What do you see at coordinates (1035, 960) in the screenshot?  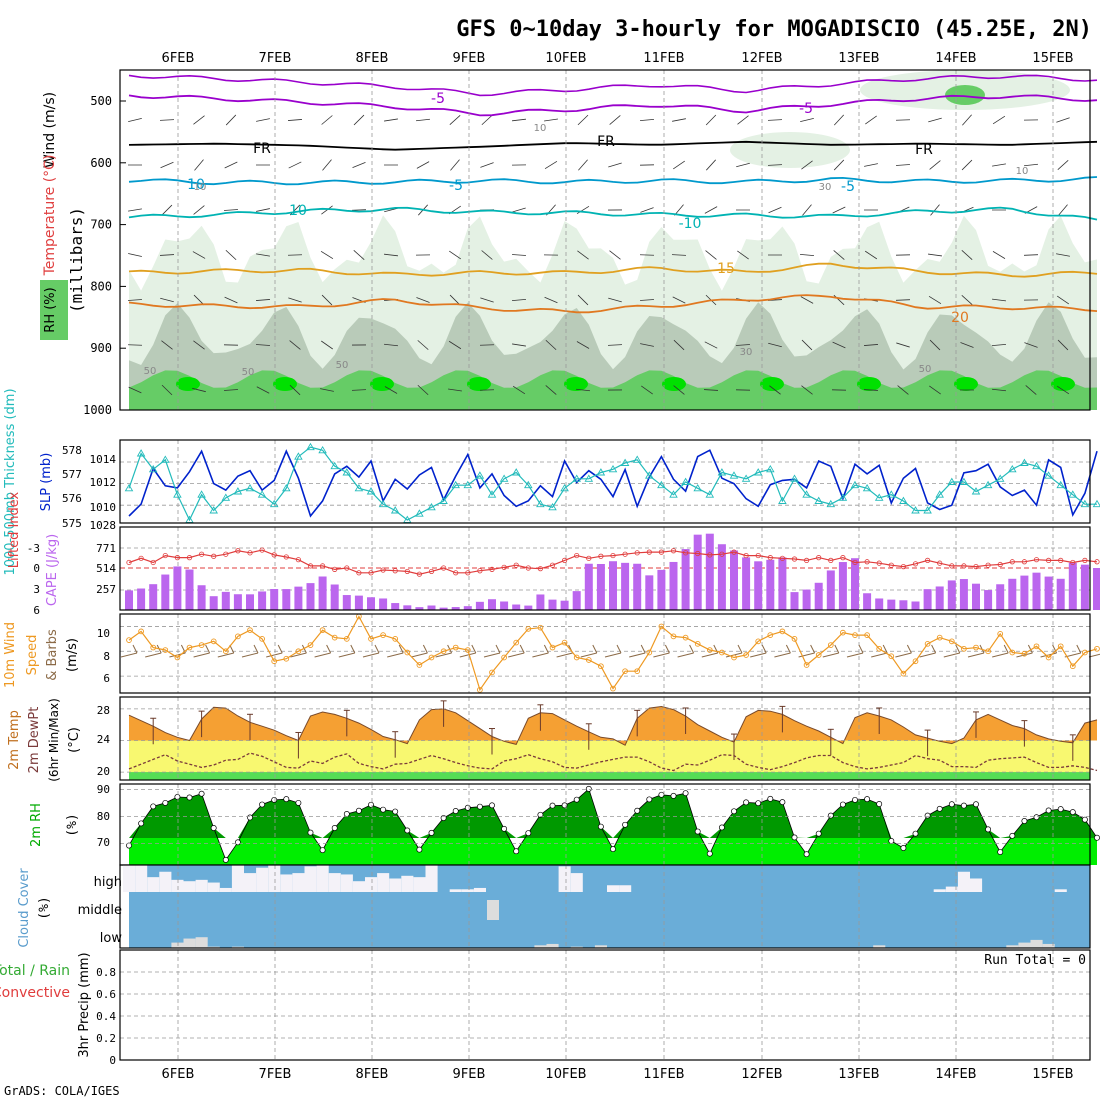 I see `run-total-annotation: Run Total = 0` at bounding box center [1035, 960].